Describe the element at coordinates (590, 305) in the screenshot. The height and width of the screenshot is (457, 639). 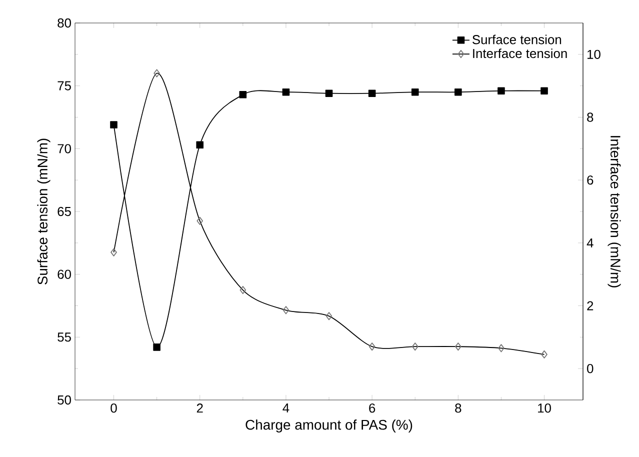
I see `y2-tick-label: 2` at that location.